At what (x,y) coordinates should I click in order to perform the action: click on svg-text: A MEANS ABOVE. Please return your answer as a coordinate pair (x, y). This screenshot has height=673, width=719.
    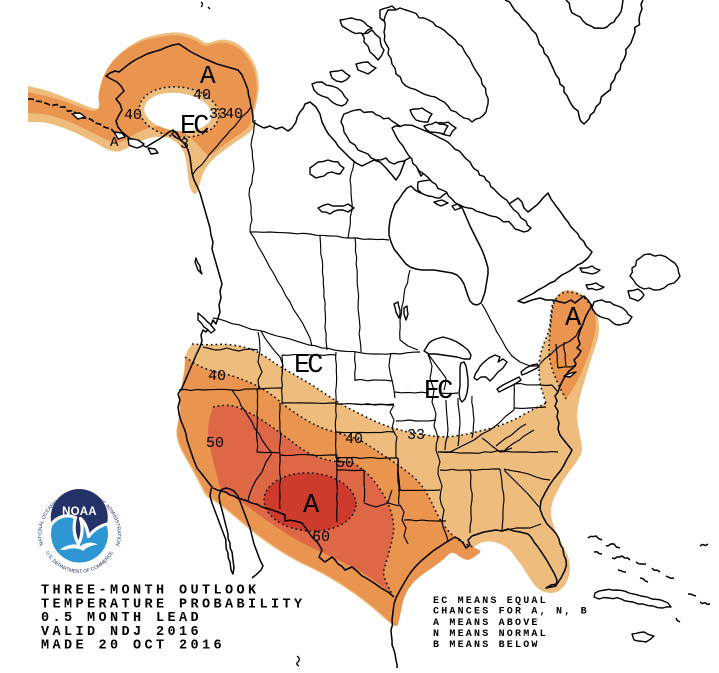
    Looking at the image, I should click on (486, 623).